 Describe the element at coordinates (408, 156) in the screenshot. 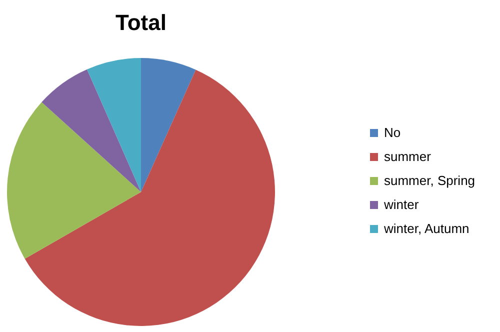

I see `legend-label: summer` at that location.